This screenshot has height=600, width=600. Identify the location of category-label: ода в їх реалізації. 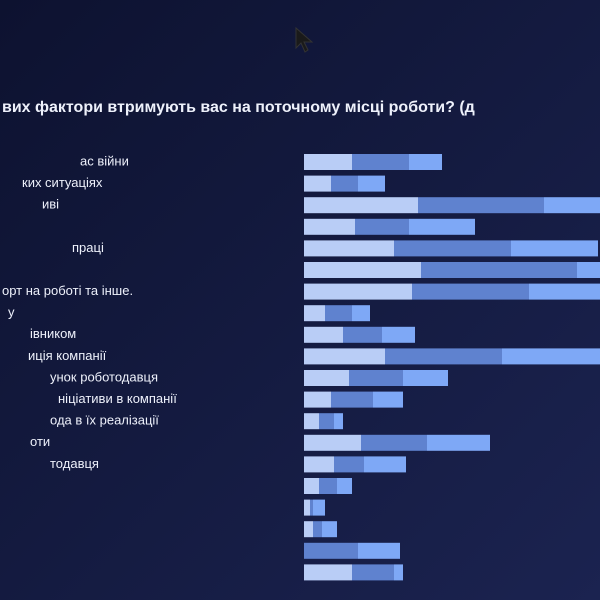
(104, 420).